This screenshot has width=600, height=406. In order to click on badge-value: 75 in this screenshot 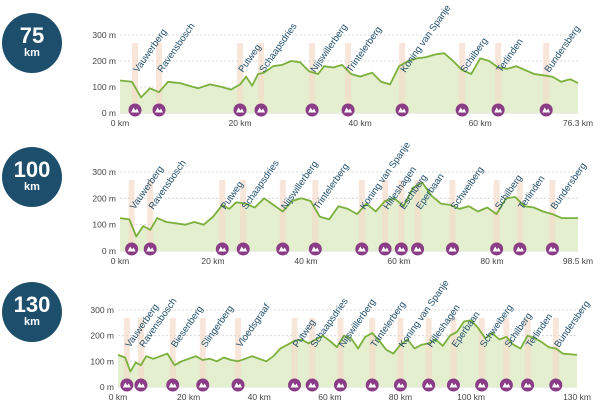, I will do `click(32, 35)`.